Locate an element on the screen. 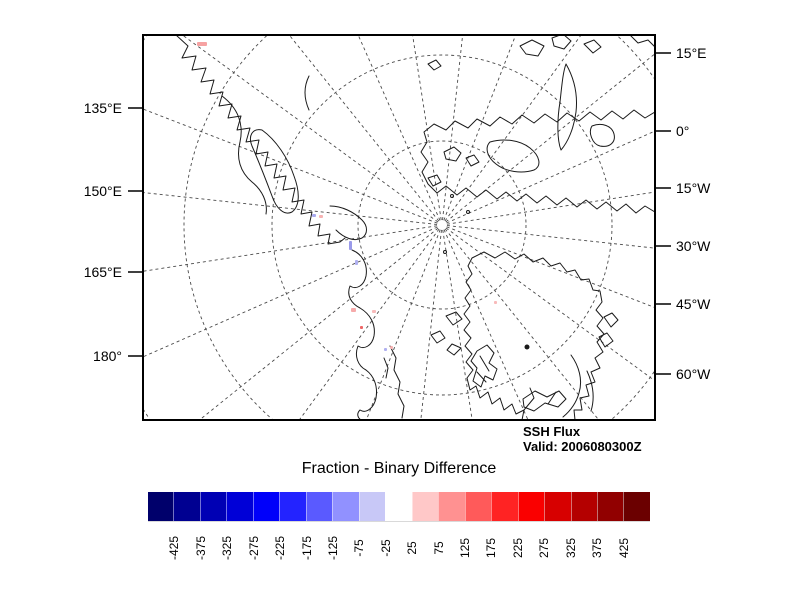  right-axis-label: 15°E is located at coordinates (691, 53).